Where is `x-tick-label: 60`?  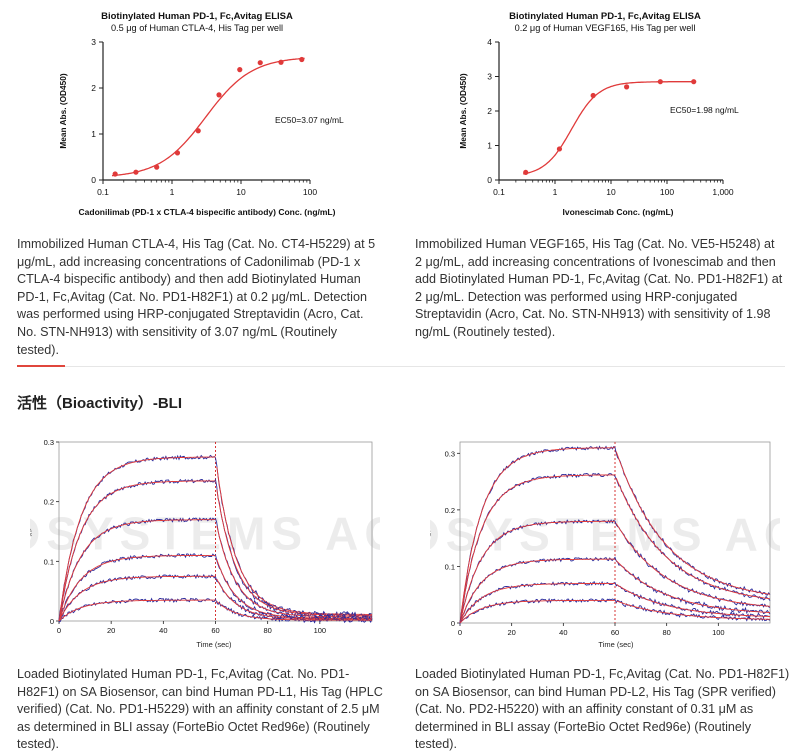 x-tick-label: 60 is located at coordinates (215, 630).